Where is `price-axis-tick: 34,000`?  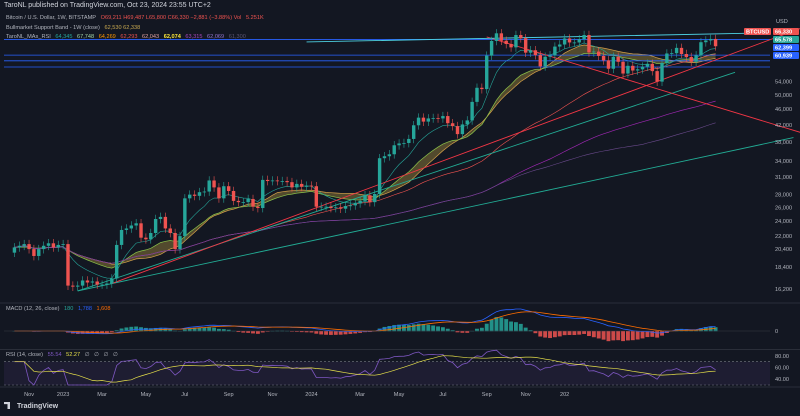
price-axis-tick: 34,000 is located at coordinates (783, 162).